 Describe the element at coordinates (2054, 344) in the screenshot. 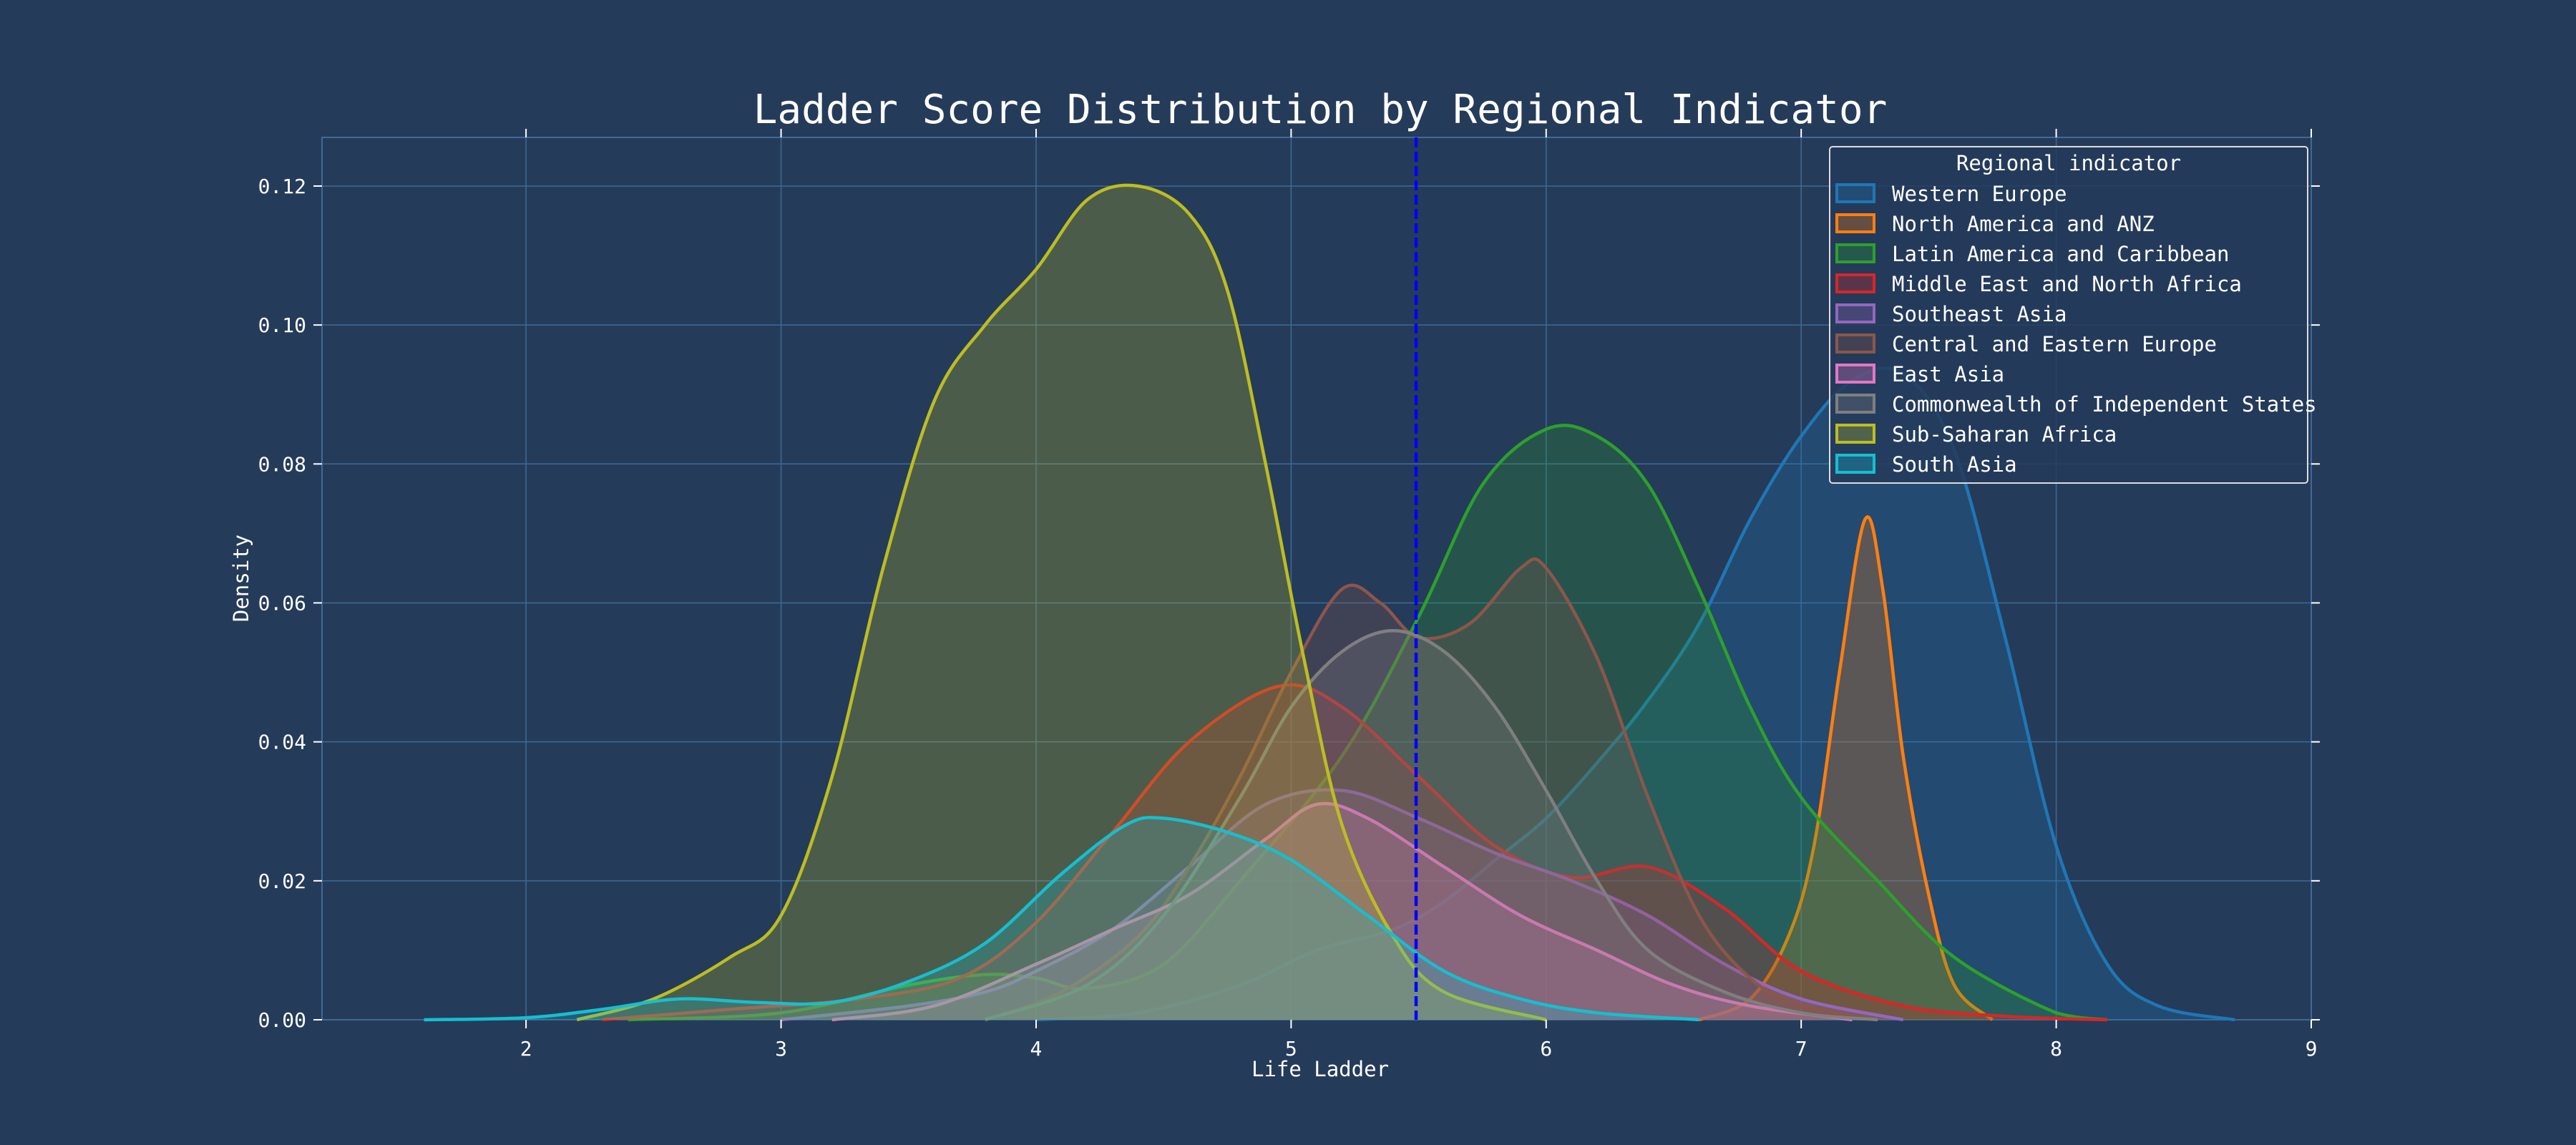

I see `legend-label: Central and Eastern Europe` at that location.